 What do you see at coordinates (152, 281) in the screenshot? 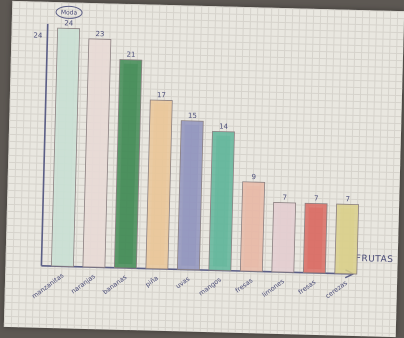
I see `category-label: piña` at bounding box center [152, 281].